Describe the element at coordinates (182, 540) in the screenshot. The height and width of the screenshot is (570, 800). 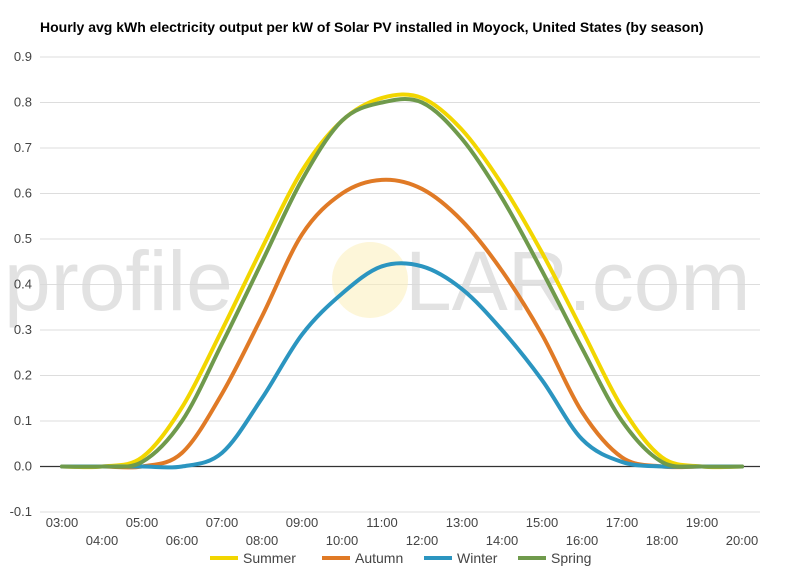
I see `x-tick-label: 06:00` at that location.